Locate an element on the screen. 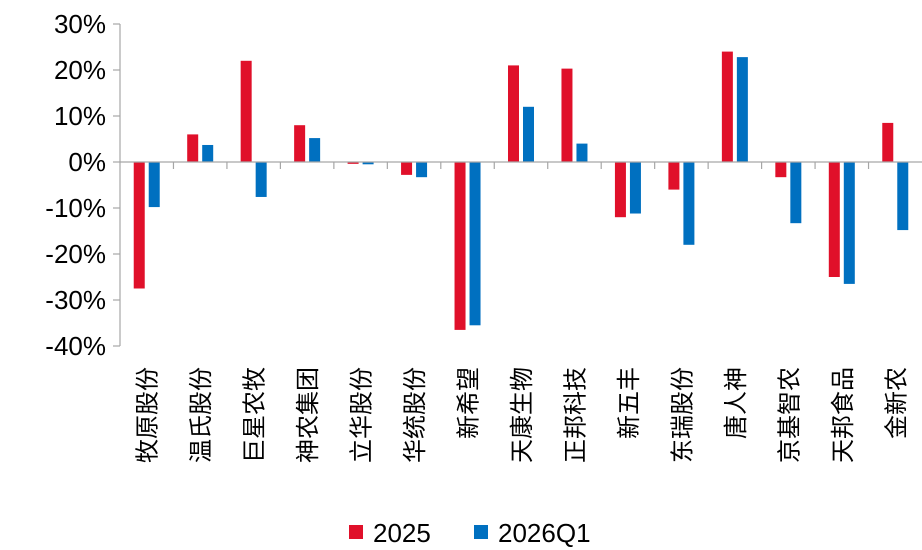  x-tick-label: 新希望 is located at coordinates (469, 403).